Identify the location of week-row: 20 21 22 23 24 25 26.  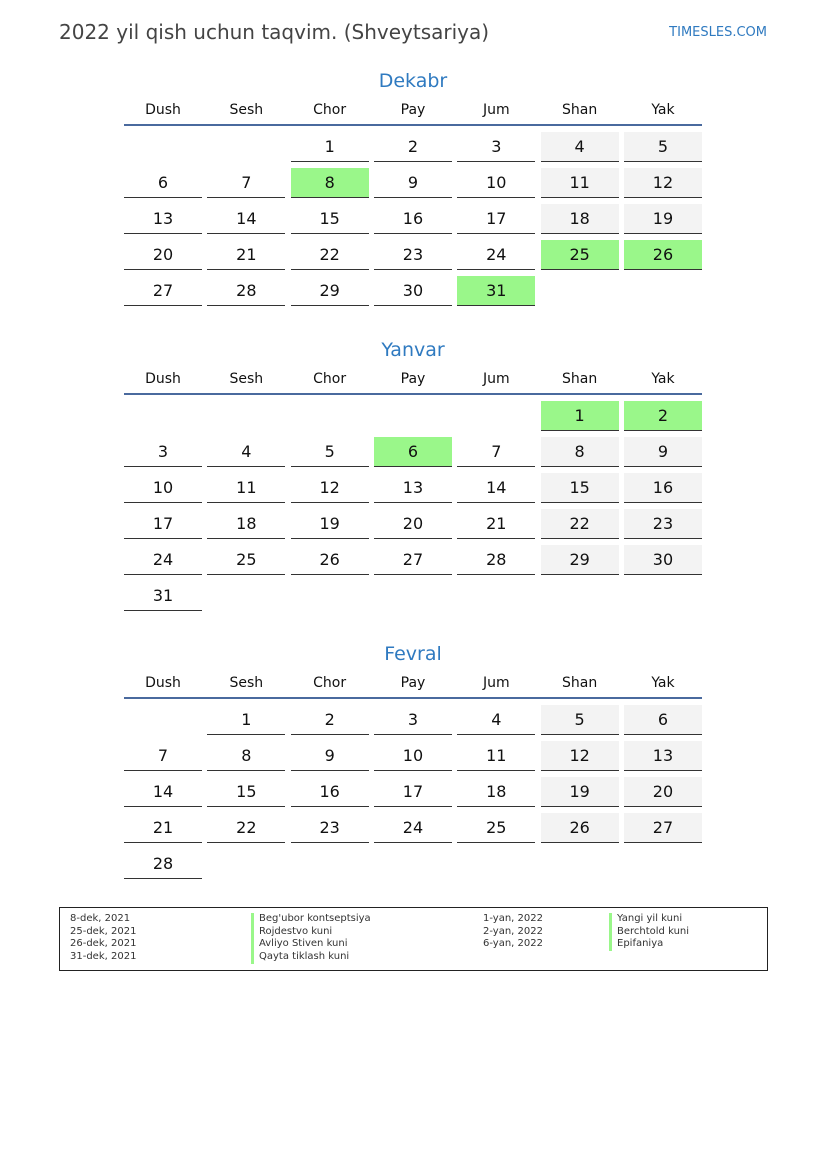
(413, 258).